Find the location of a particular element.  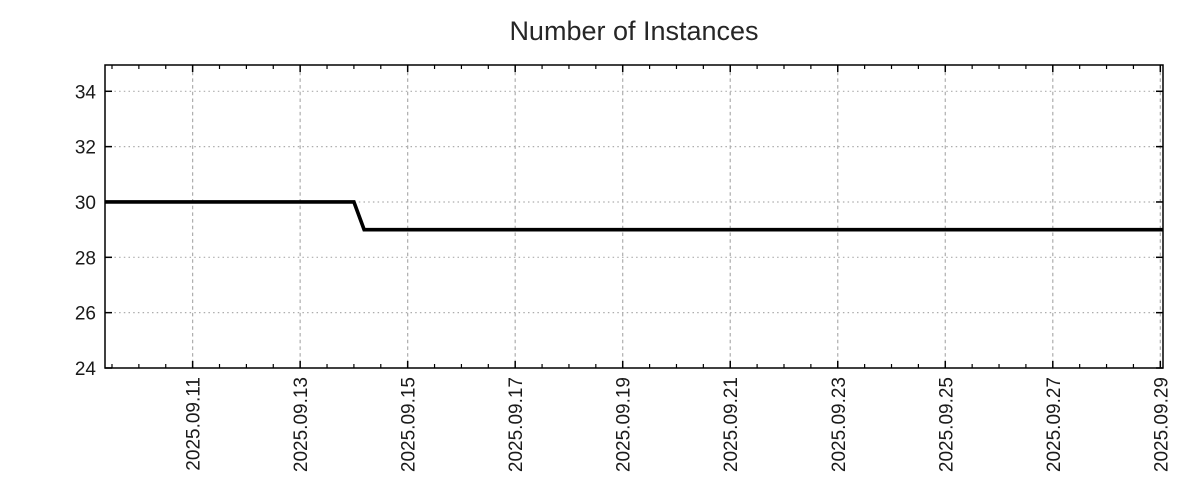

x-tick-label: 2025.09.21 is located at coordinates (731, 424).